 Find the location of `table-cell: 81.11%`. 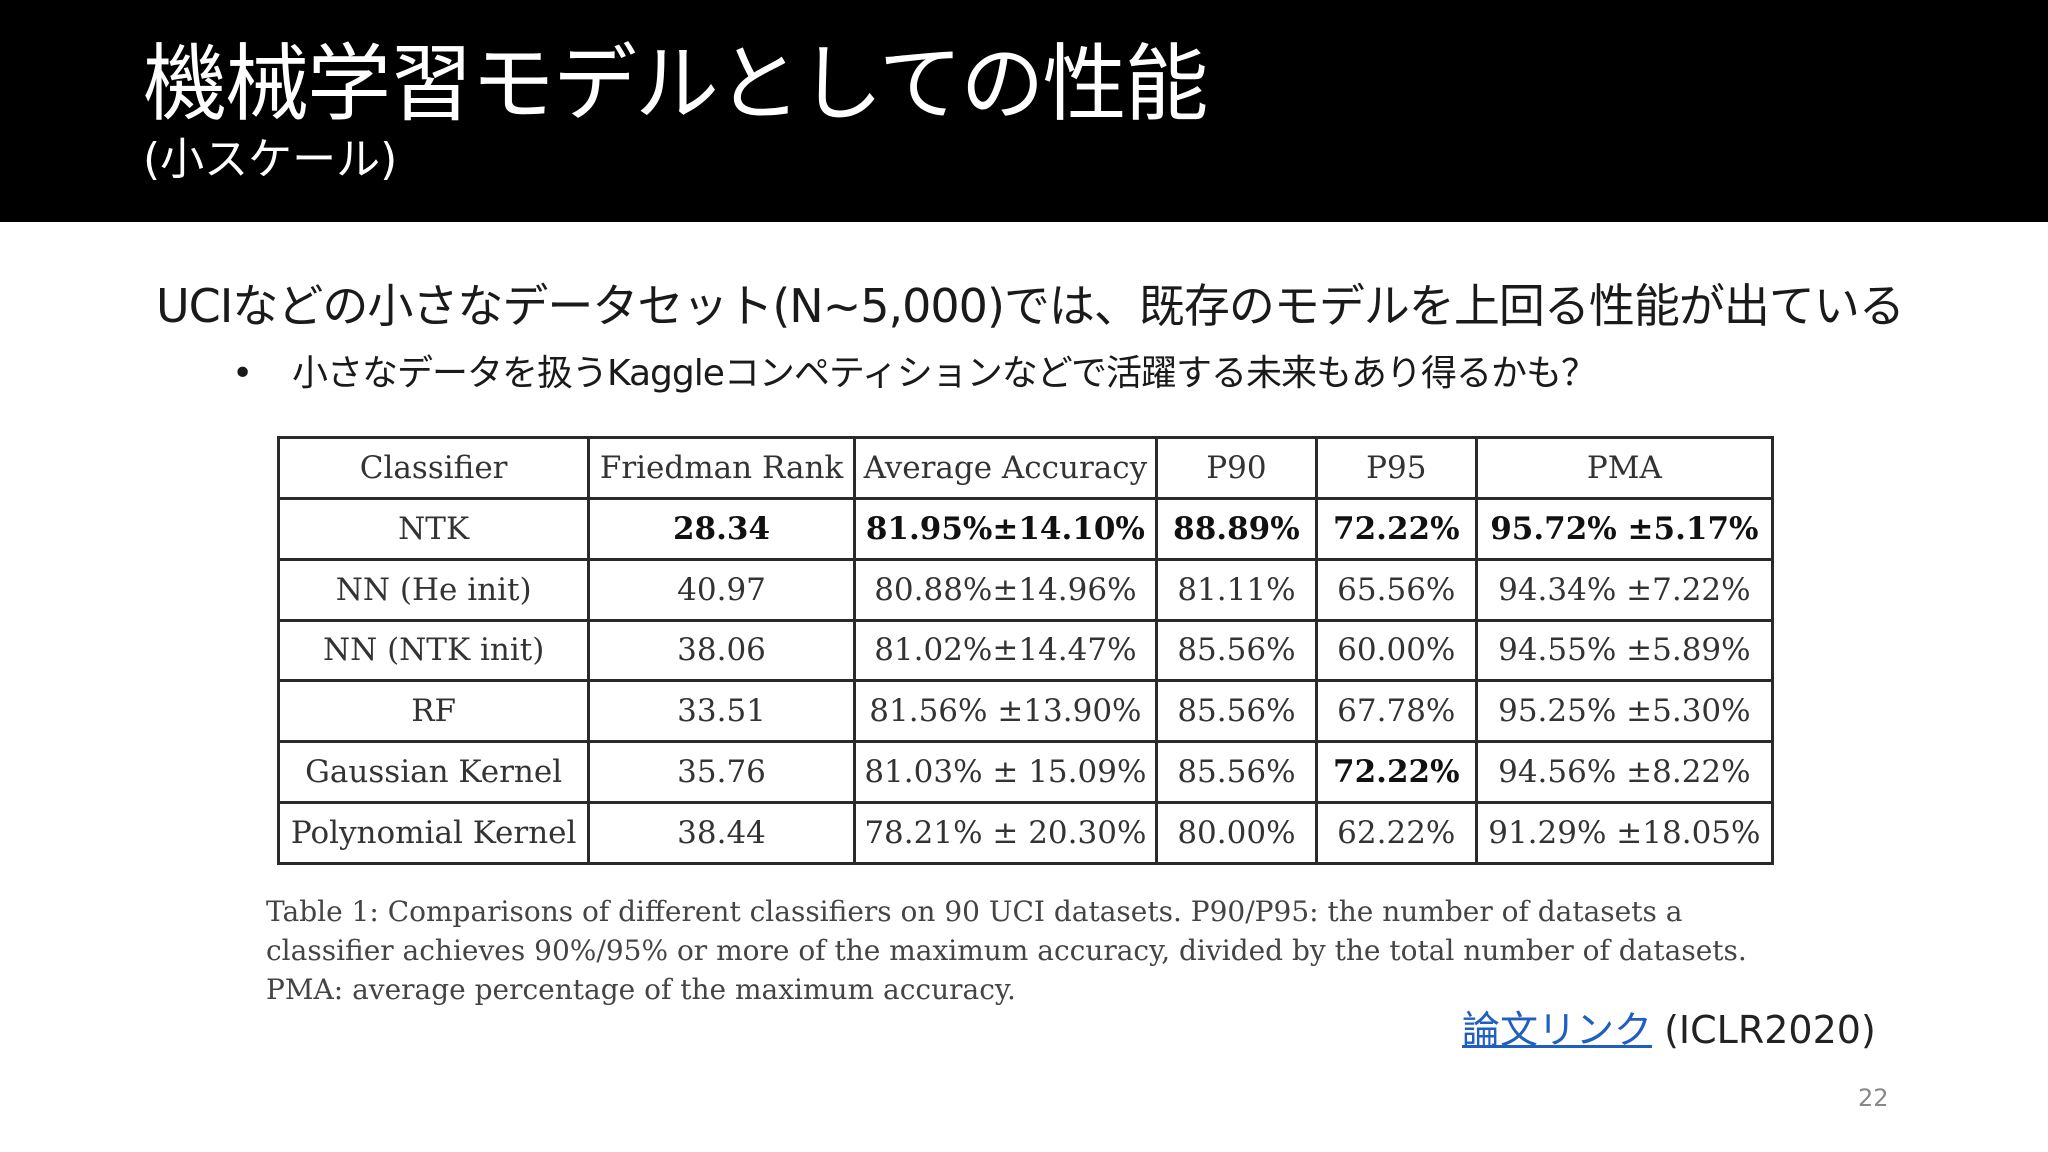

table-cell: 81.11% is located at coordinates (1236, 589).